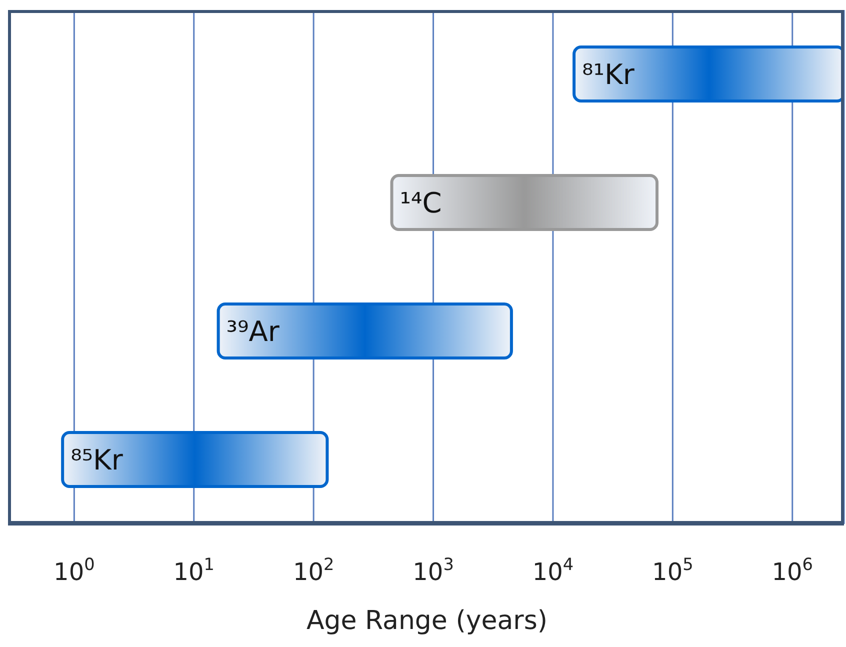 The width and height of the screenshot is (846, 647). I want to click on x-axis-title: Age Range (years), so click(427, 621).